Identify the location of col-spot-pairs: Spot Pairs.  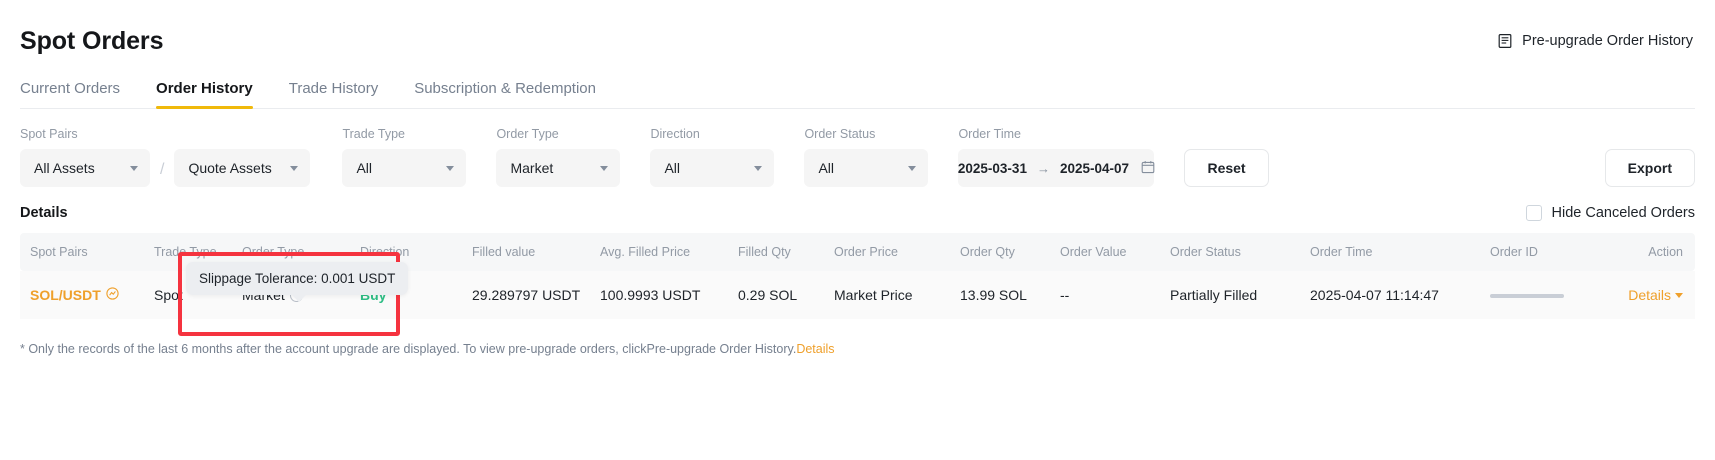
(84, 252).